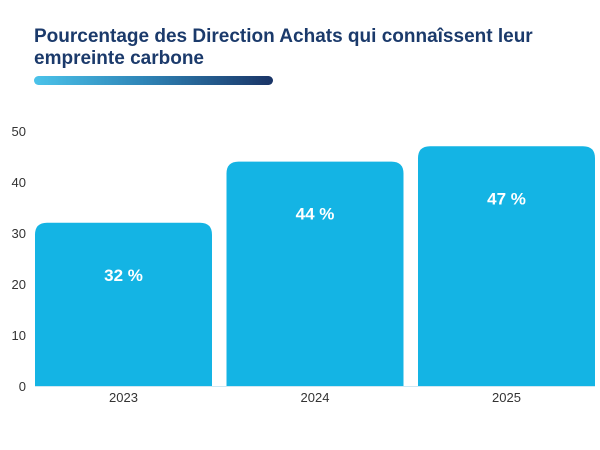 Image resolution: width=600 pixels, height=450 pixels. I want to click on data-label: 44 %, so click(315, 214).